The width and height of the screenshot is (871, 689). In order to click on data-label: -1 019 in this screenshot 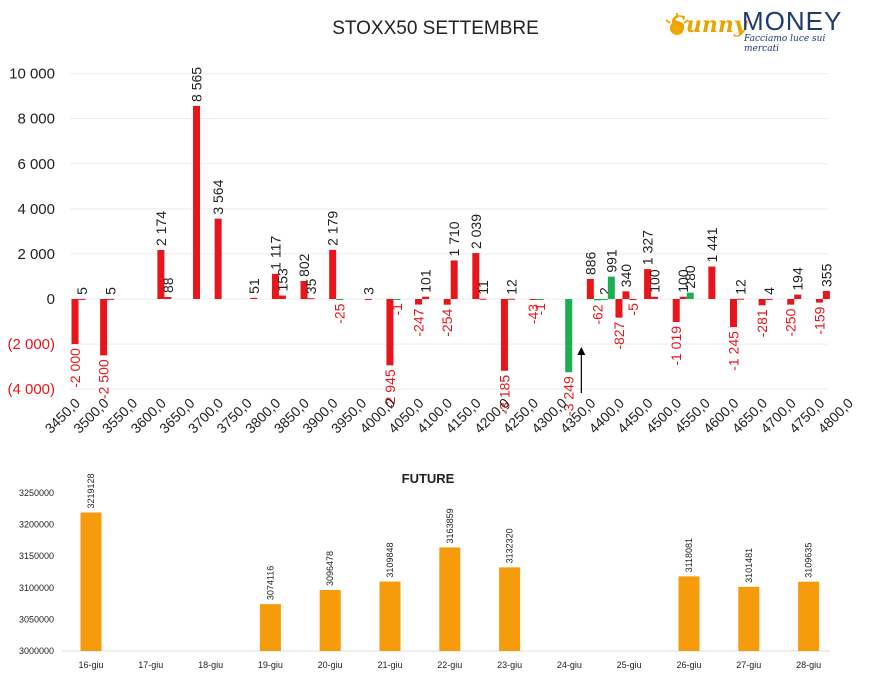, I will do `click(676, 346)`.